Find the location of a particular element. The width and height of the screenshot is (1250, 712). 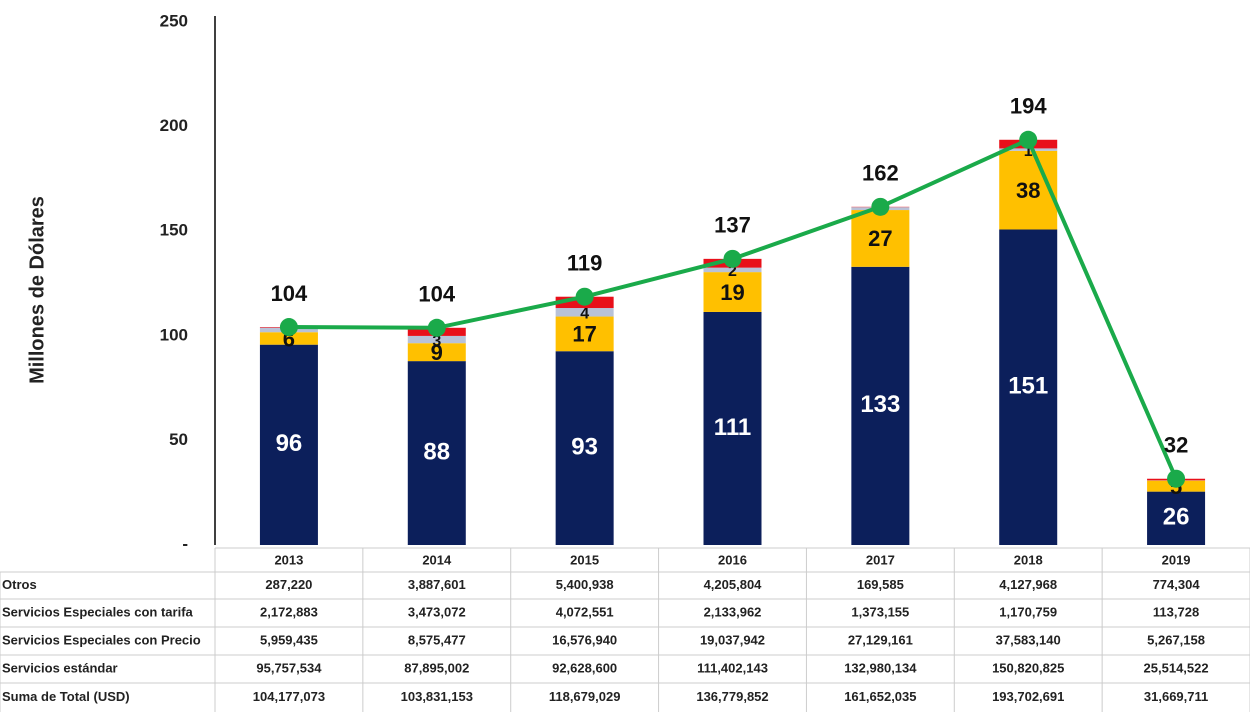

data-label: 38 is located at coordinates (1028, 190).